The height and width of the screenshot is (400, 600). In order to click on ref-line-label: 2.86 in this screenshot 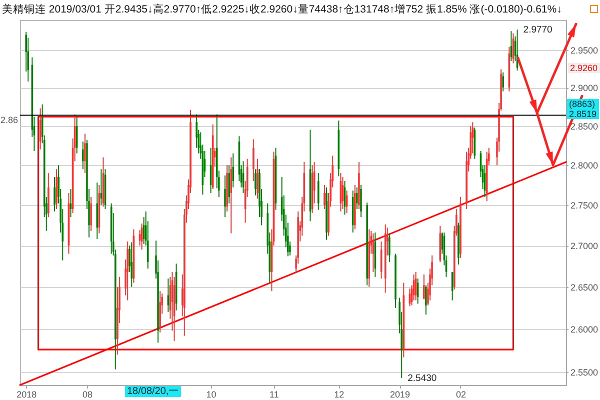, I will do `click(9, 120)`.